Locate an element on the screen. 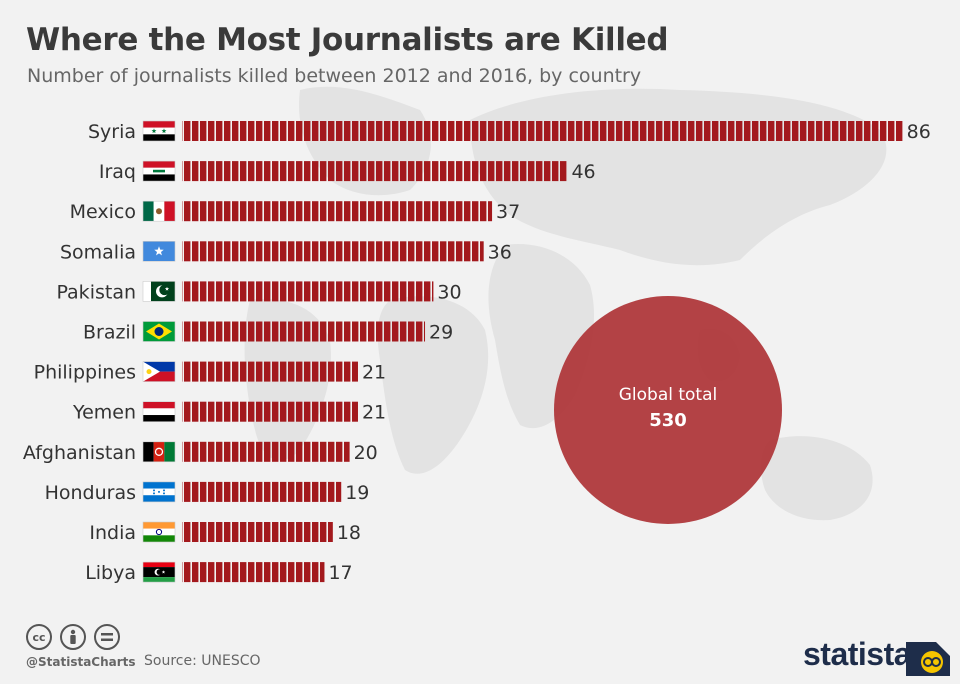  bar-row-afghanistan: Afghanistan 20 is located at coordinates (200, 452).